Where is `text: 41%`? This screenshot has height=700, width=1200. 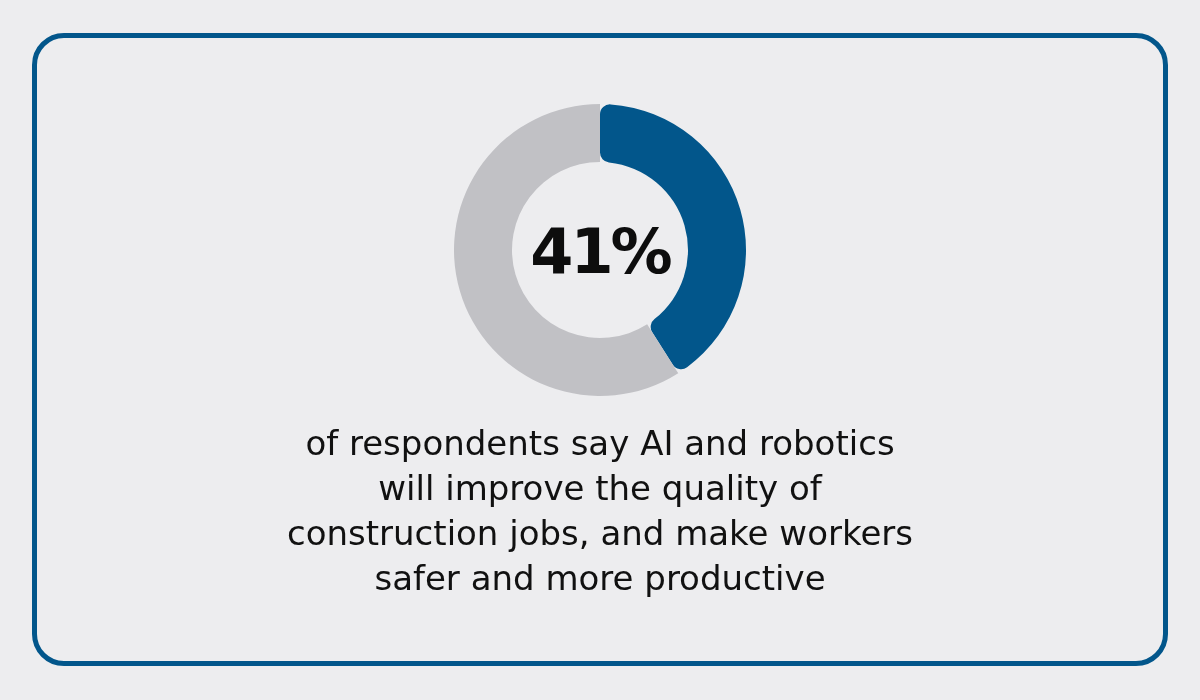 text: 41% is located at coordinates (600, 251).